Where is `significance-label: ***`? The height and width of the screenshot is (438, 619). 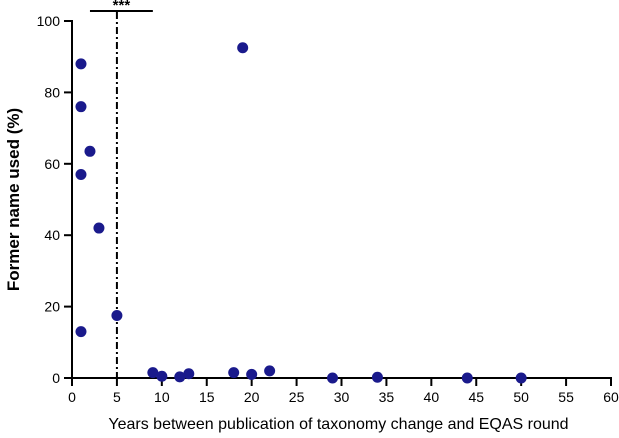 significance-label: *** is located at coordinates (122, 7).